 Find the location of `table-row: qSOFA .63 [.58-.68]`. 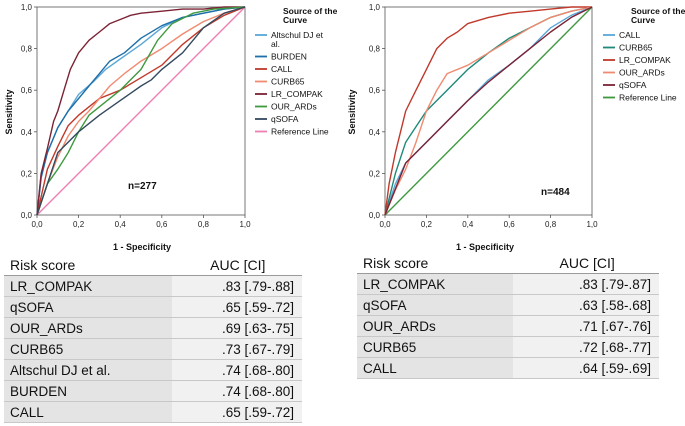

table-row: qSOFA .63 [.58-.68] is located at coordinates (508, 305).